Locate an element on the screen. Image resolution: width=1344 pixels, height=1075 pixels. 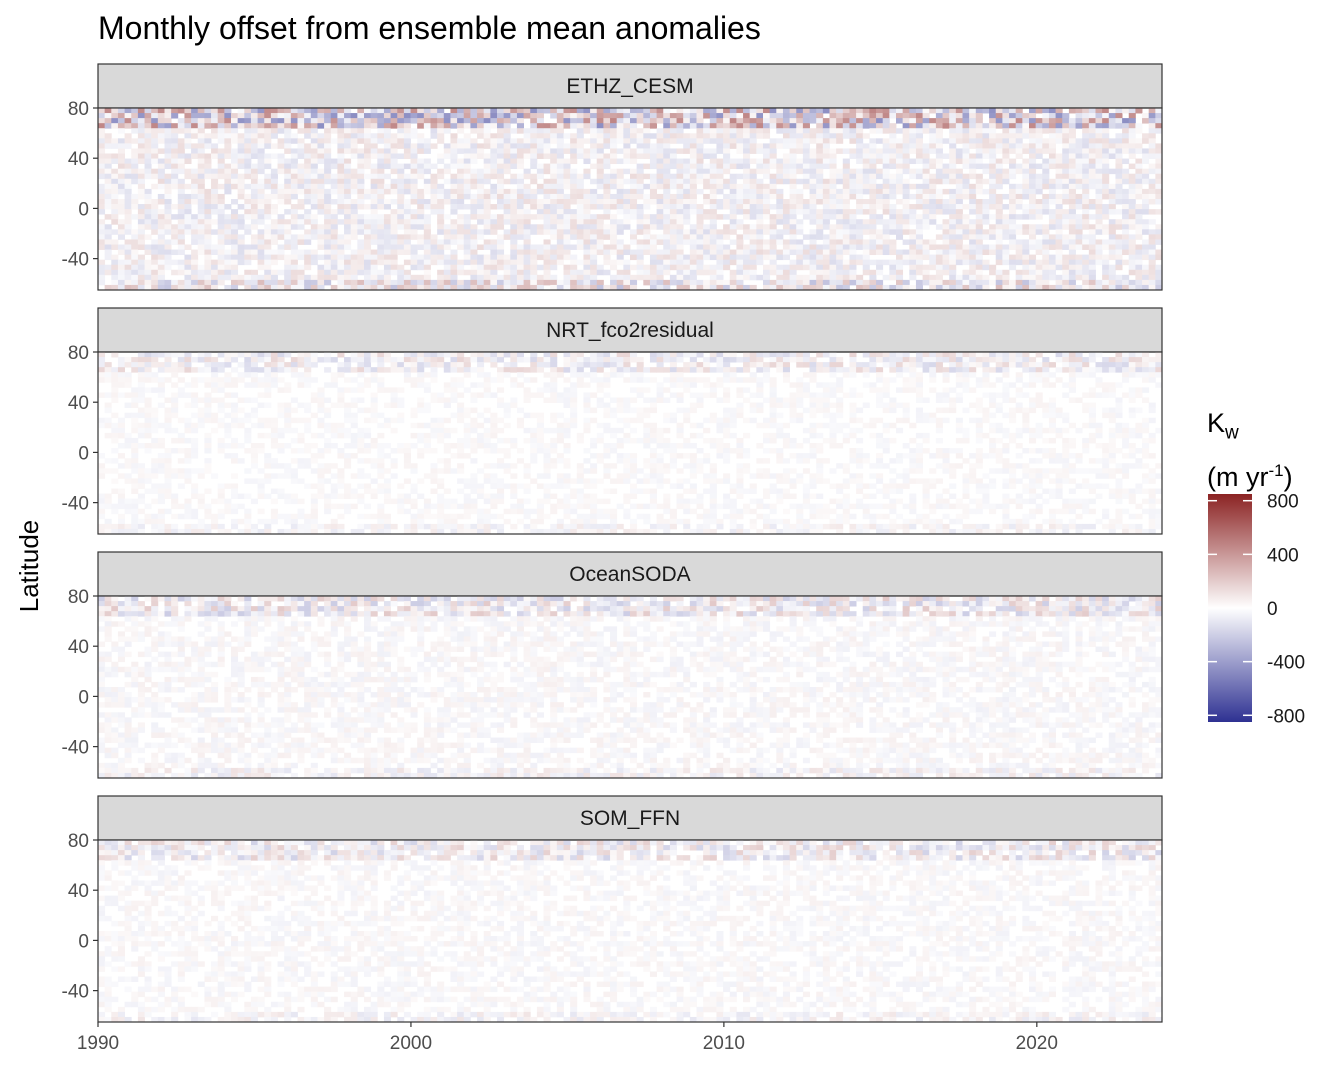
legend-unit-post: ) is located at coordinates (1288, 477).